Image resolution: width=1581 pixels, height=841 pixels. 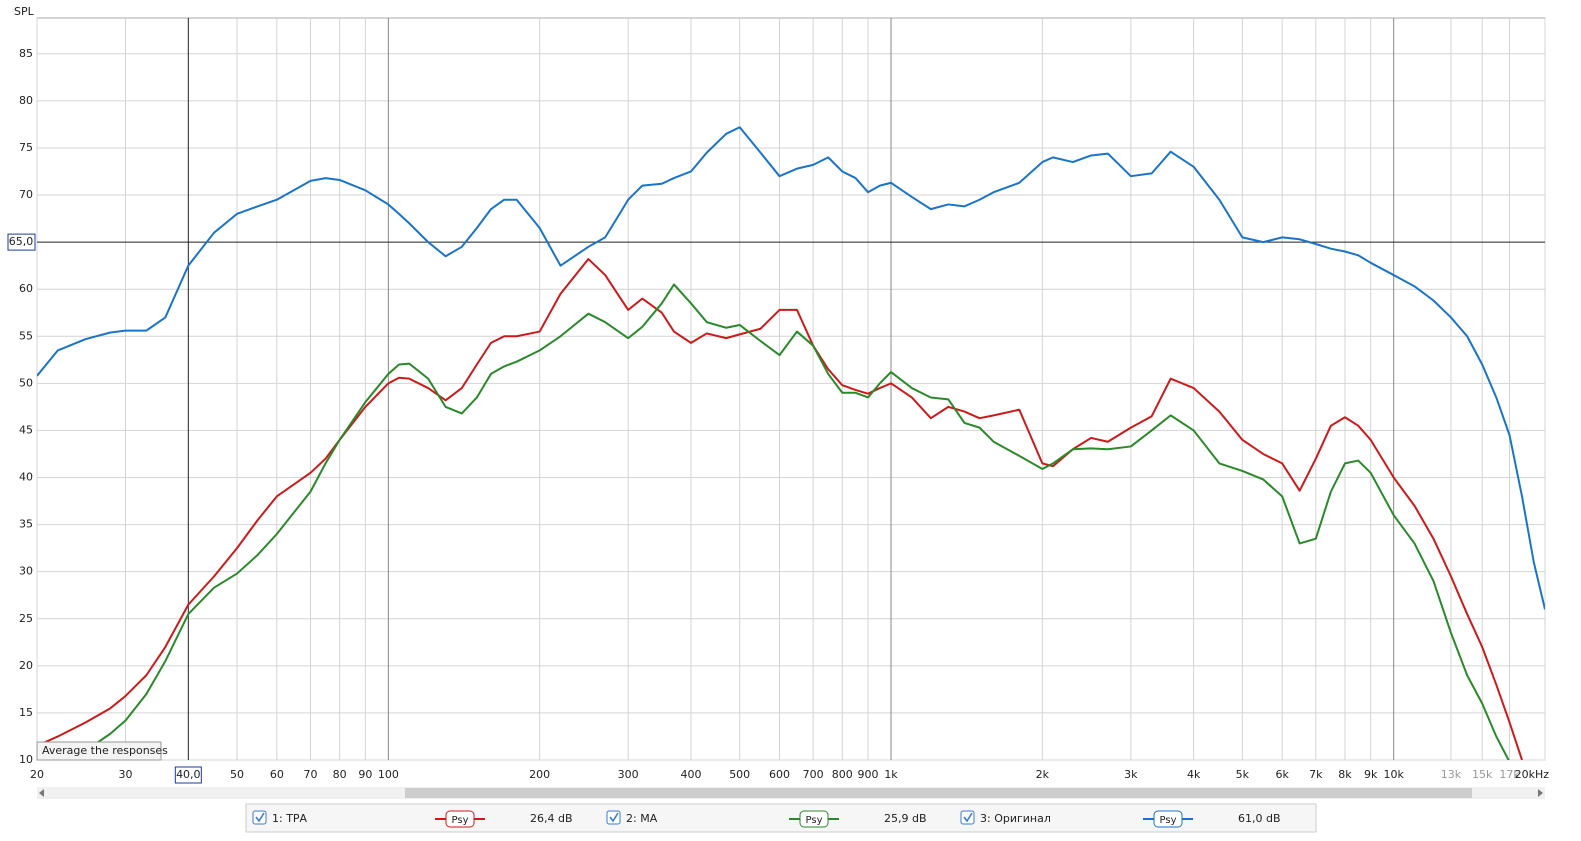 What do you see at coordinates (842, 774) in the screenshot?
I see `x-tick-label: 800` at bounding box center [842, 774].